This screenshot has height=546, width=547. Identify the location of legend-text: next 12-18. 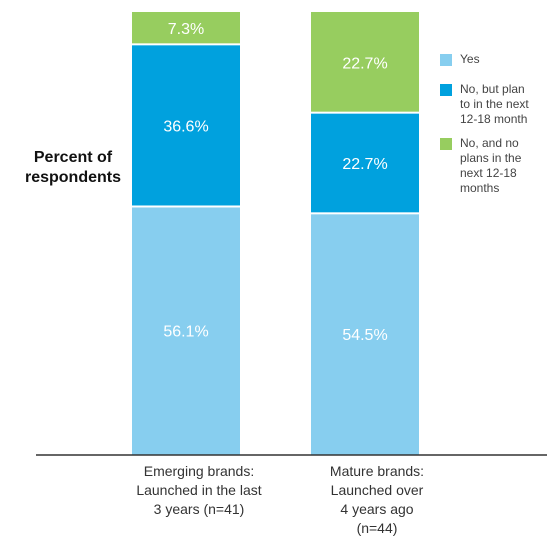
(488, 173).